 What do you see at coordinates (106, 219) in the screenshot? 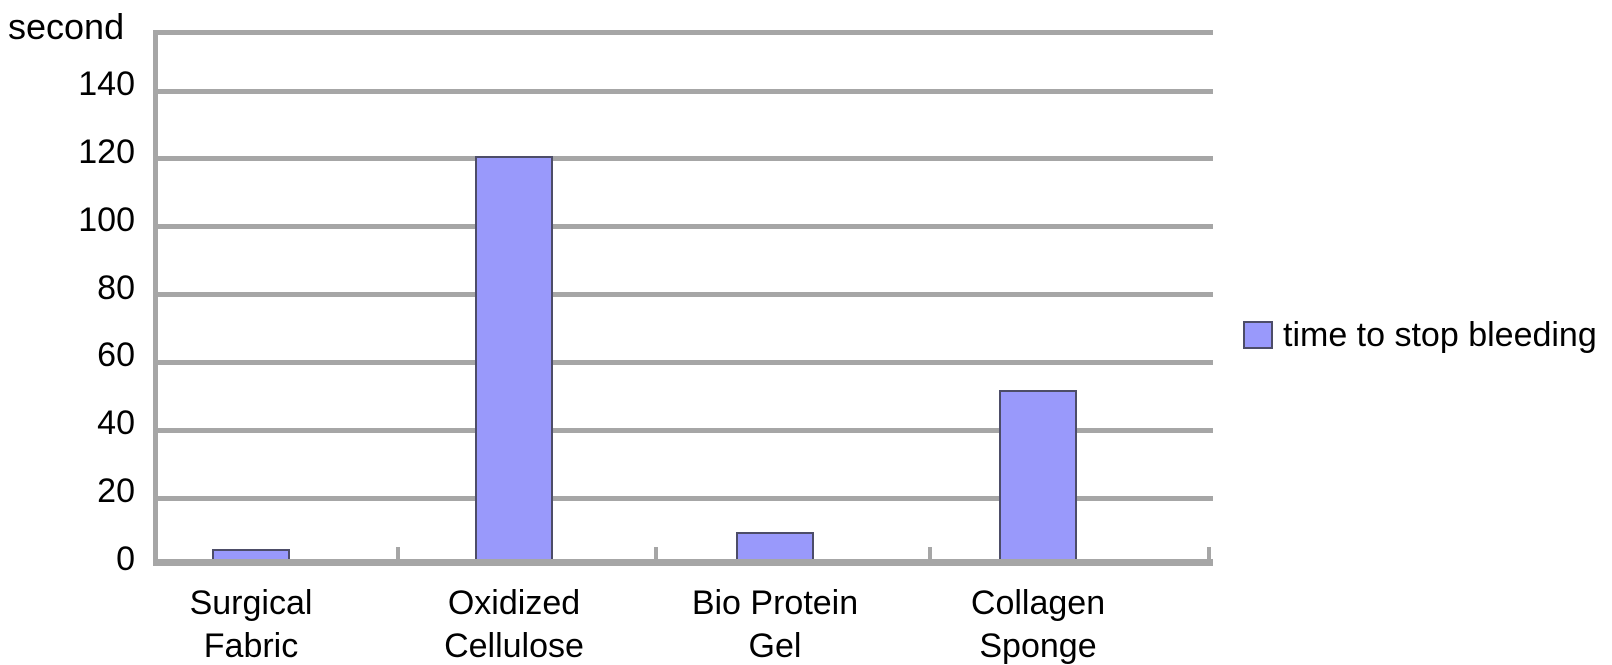
I see `y-tick-label: 100` at bounding box center [106, 219].